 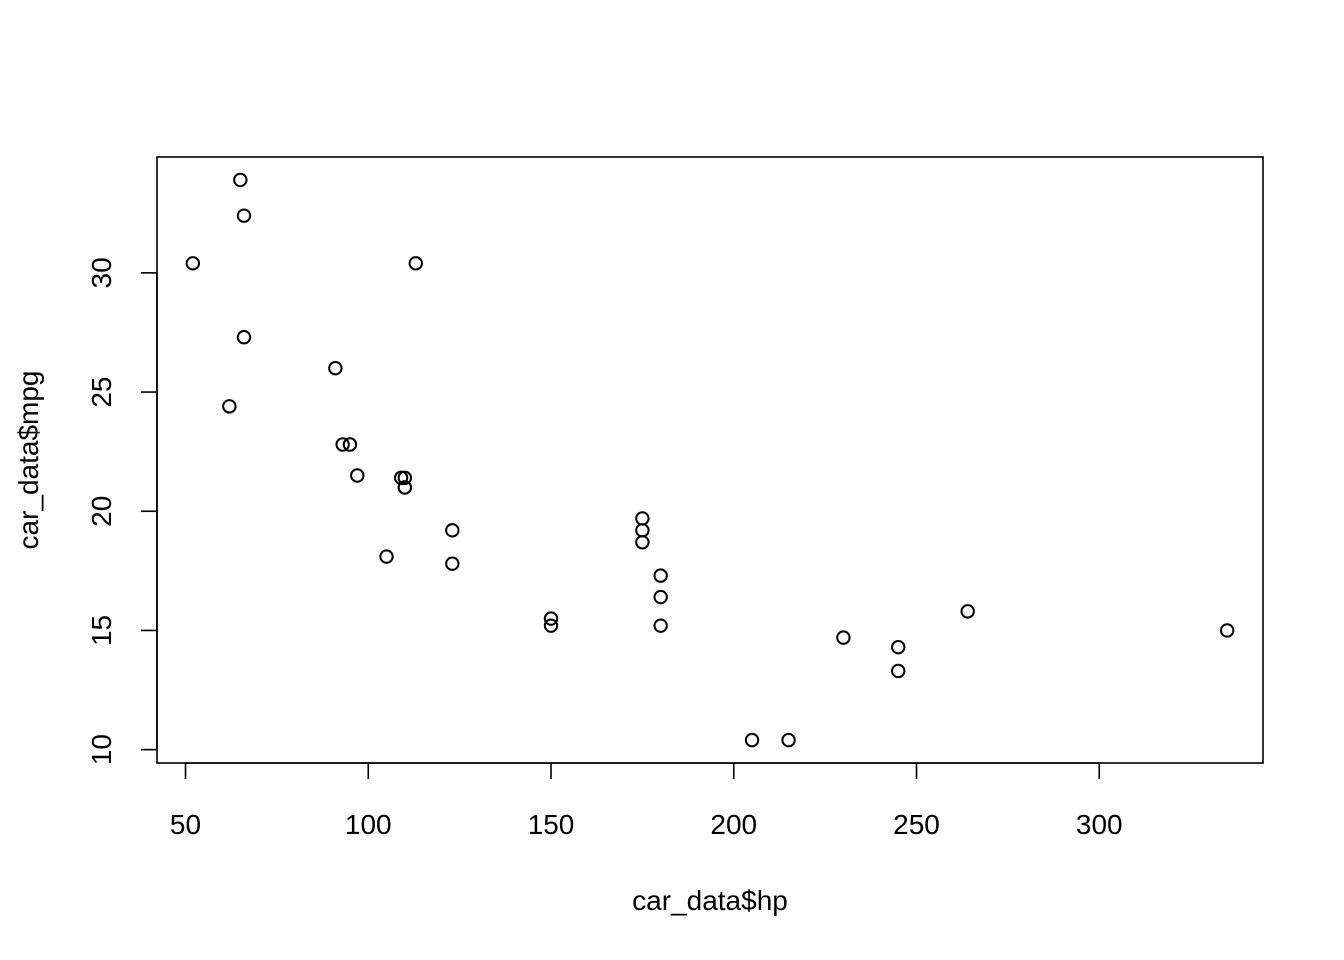 What do you see at coordinates (101, 272) in the screenshot?
I see `y-tick-label: 30` at bounding box center [101, 272].